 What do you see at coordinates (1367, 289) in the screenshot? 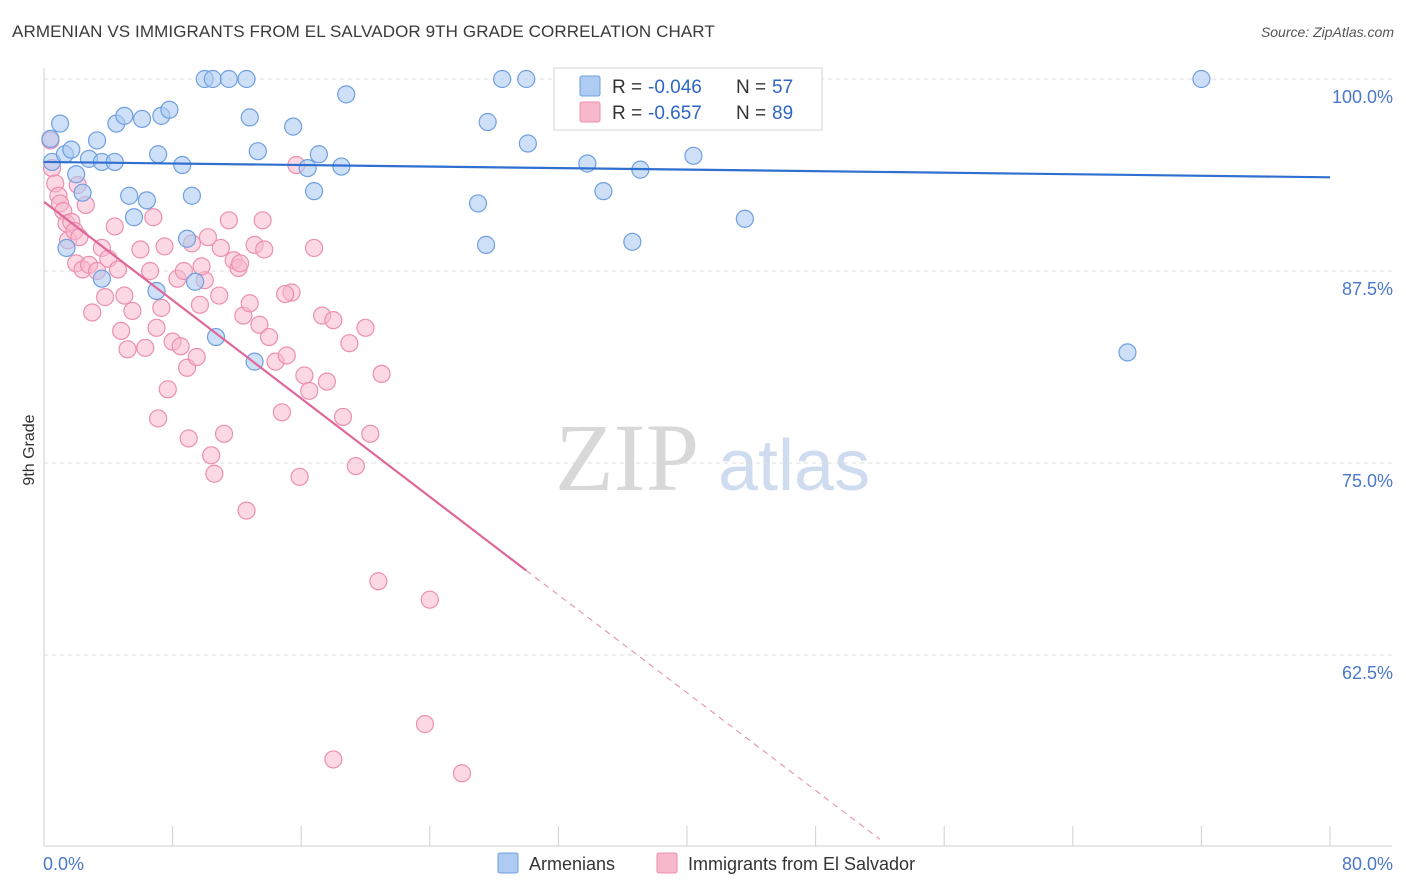
I see `y-tick-label: 87.5%` at bounding box center [1367, 289].